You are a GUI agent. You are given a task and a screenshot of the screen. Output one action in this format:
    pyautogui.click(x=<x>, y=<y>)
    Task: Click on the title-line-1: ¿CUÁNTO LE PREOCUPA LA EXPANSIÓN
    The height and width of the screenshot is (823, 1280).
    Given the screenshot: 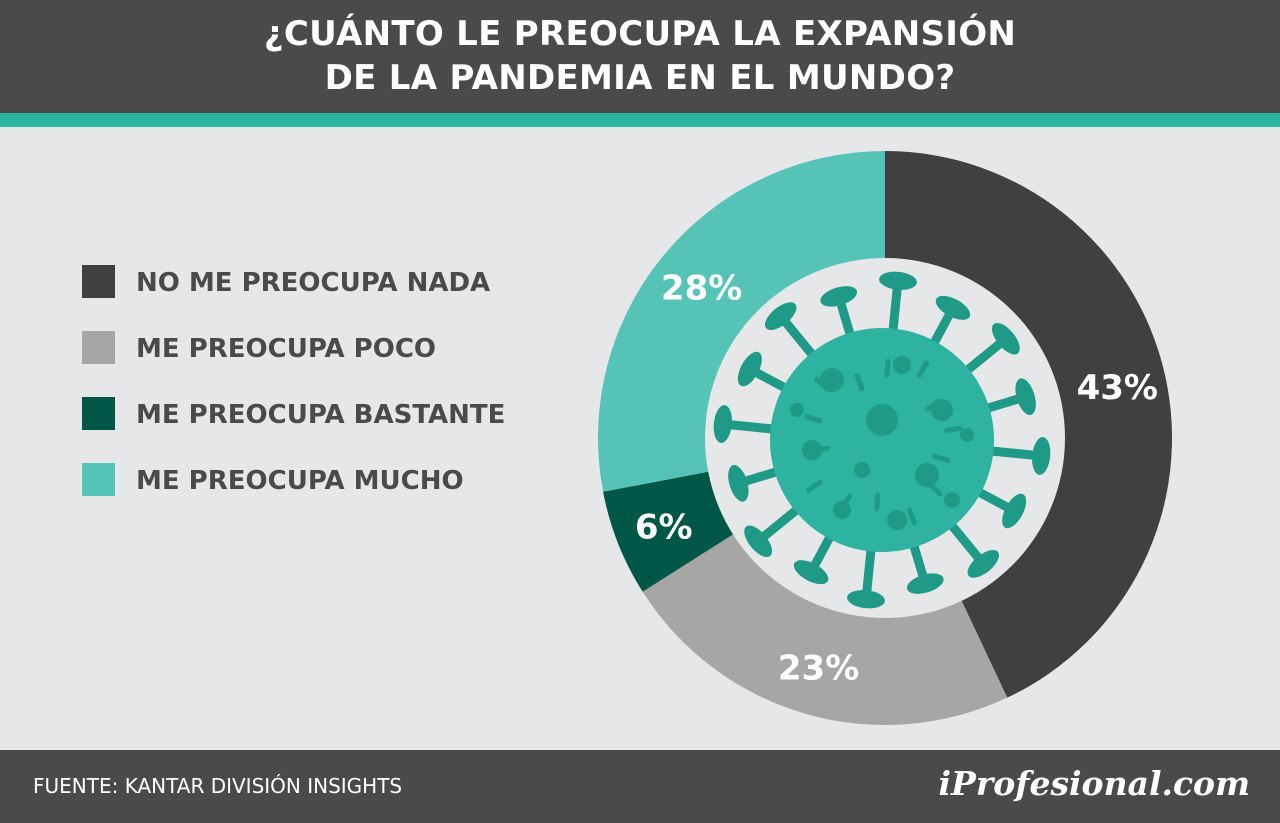 What is the action you would take?
    pyautogui.click(x=640, y=34)
    